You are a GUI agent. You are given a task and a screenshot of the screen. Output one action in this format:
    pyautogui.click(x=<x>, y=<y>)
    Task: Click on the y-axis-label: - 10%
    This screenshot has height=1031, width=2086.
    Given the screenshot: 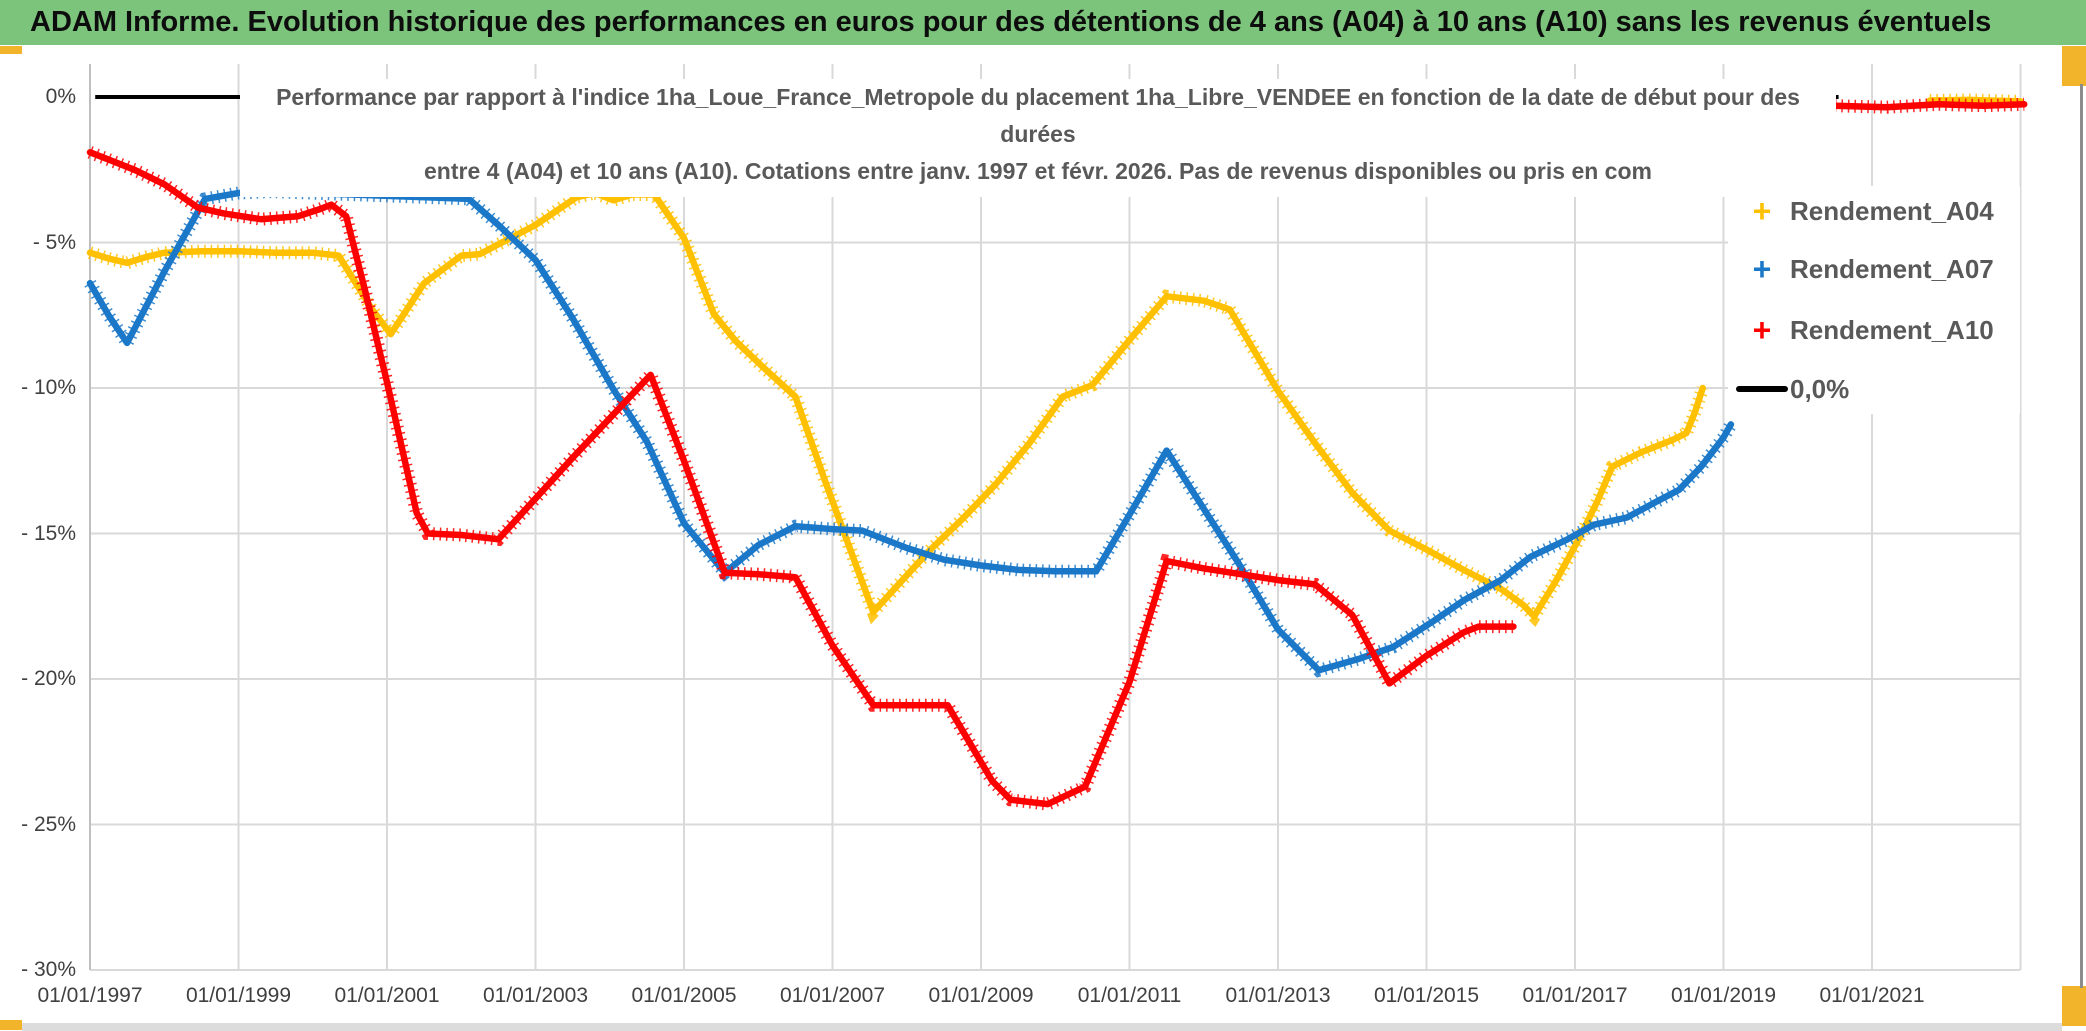 What is the action you would take?
    pyautogui.click(x=48, y=387)
    